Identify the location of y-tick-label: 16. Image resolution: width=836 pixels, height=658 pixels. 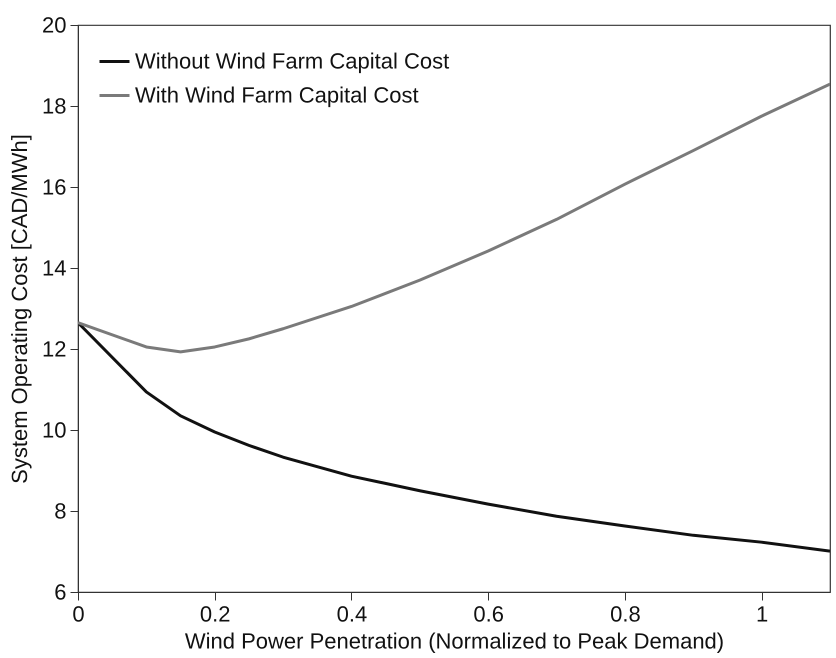
(54, 187).